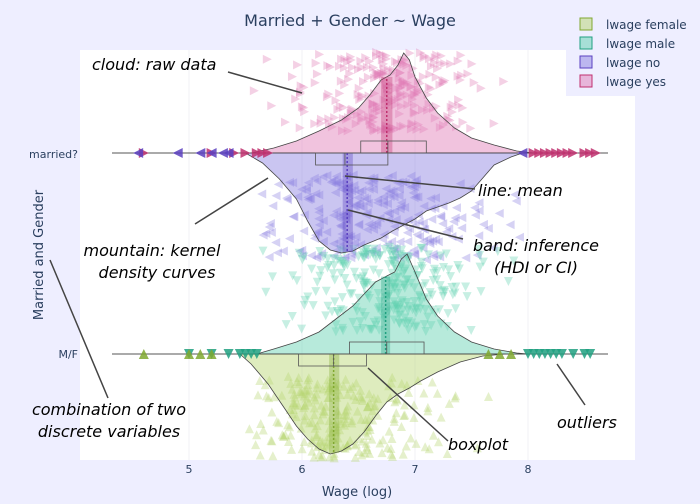 Image resolution: width=700 pixels, height=504 pixels. What do you see at coordinates (627, 43) in the screenshot?
I see `legend-item: lwage male` at bounding box center [627, 43].